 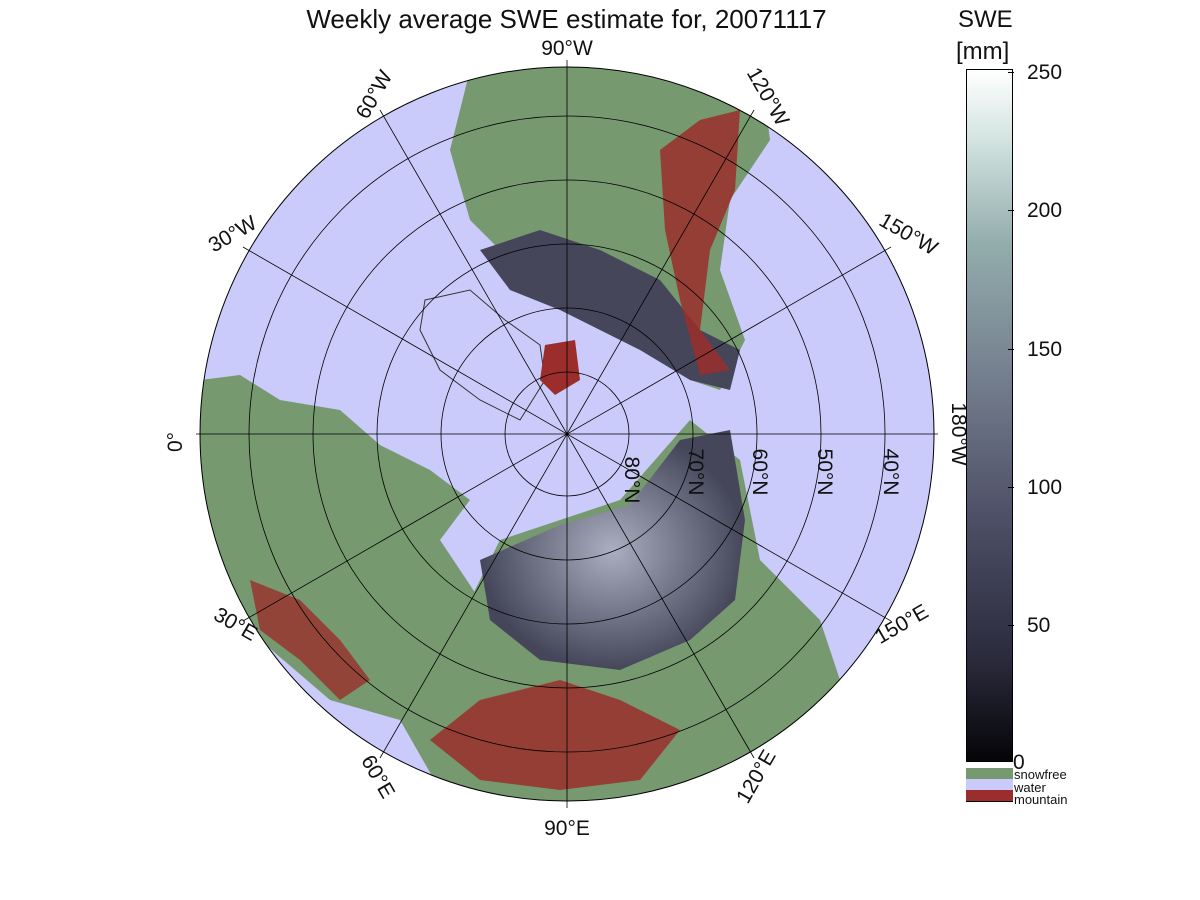 I want to click on lon-label-90w: 90°W, so click(x=567, y=48).